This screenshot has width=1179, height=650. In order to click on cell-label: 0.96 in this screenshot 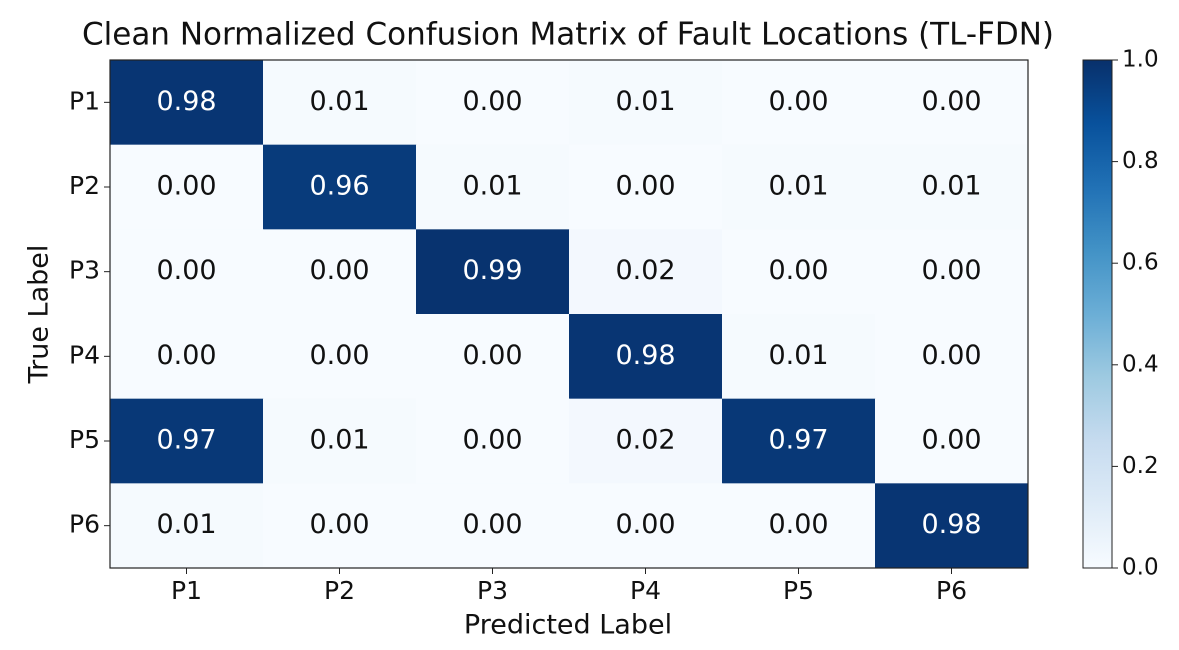, I will do `click(339, 186)`.